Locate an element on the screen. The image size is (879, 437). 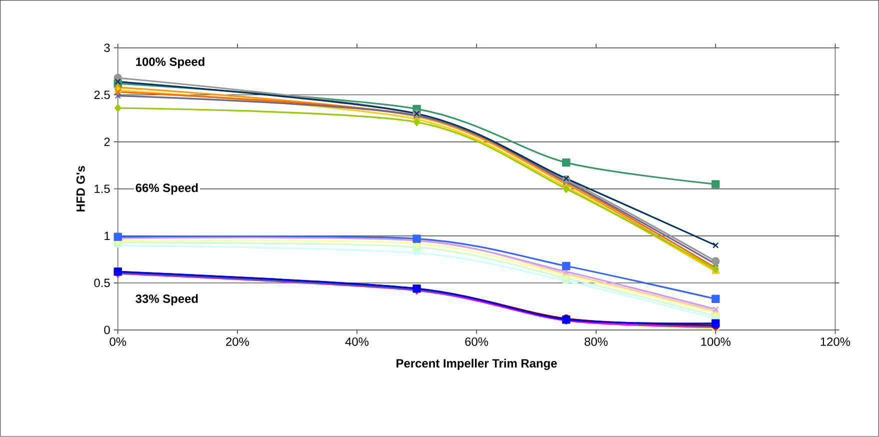
x-tick-label: 40% is located at coordinates (357, 342).